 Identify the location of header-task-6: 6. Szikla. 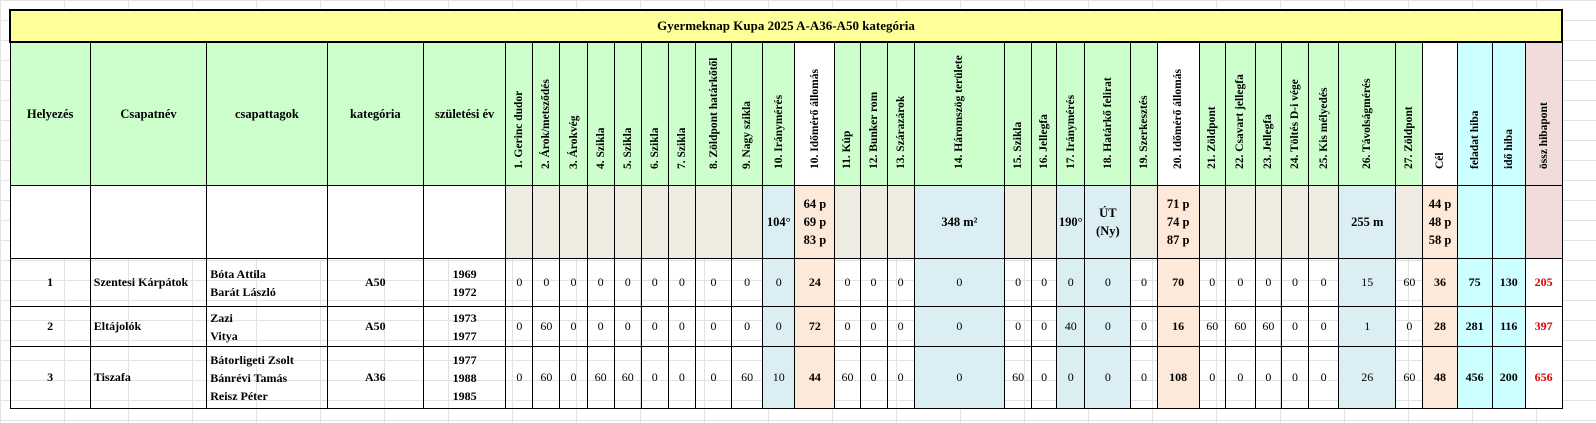
(654, 113).